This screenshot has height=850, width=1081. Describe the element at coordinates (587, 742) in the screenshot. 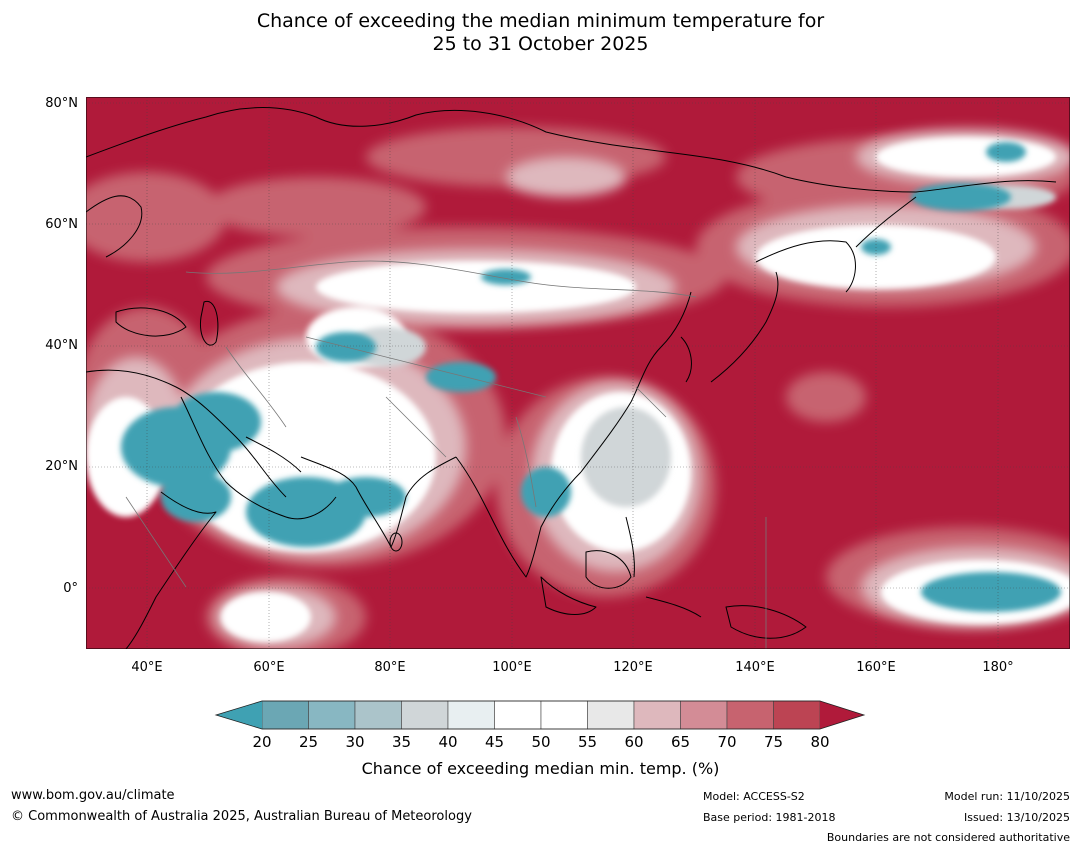

I see `colorbar-tick-label: 55` at that location.